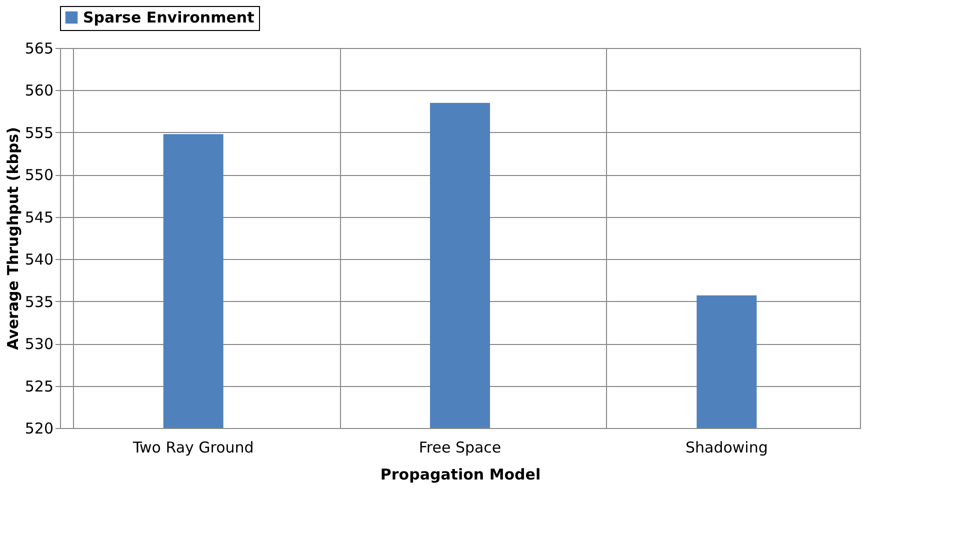 The height and width of the screenshot is (556, 957). Describe the element at coordinates (39, 386) in the screenshot. I see `y-tick-label: 525` at that location.